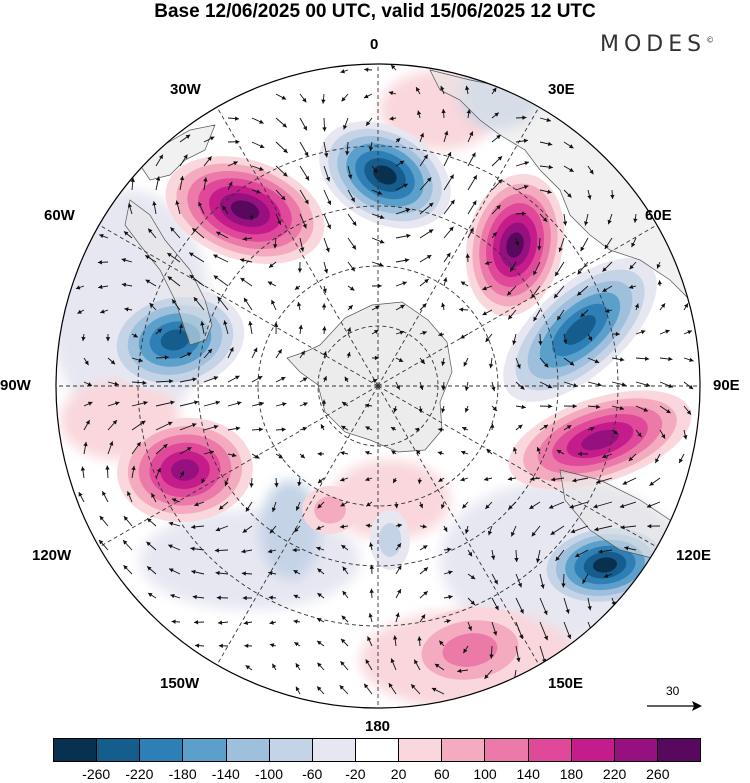  I want to click on lon-label-0: 0, so click(374, 44).